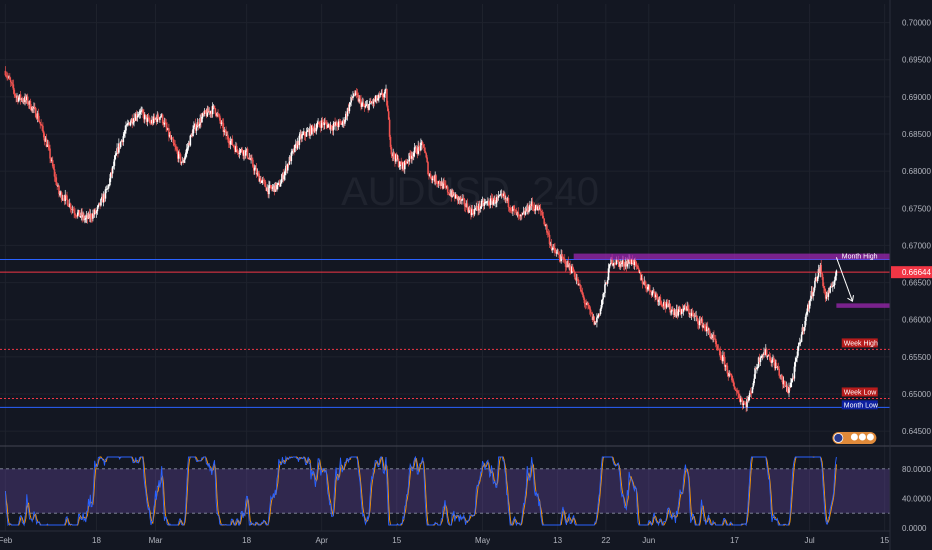 This screenshot has width=932, height=550. I want to click on oscillator-axis: 80.0000 40.0000 0.0000, so click(916, 499).